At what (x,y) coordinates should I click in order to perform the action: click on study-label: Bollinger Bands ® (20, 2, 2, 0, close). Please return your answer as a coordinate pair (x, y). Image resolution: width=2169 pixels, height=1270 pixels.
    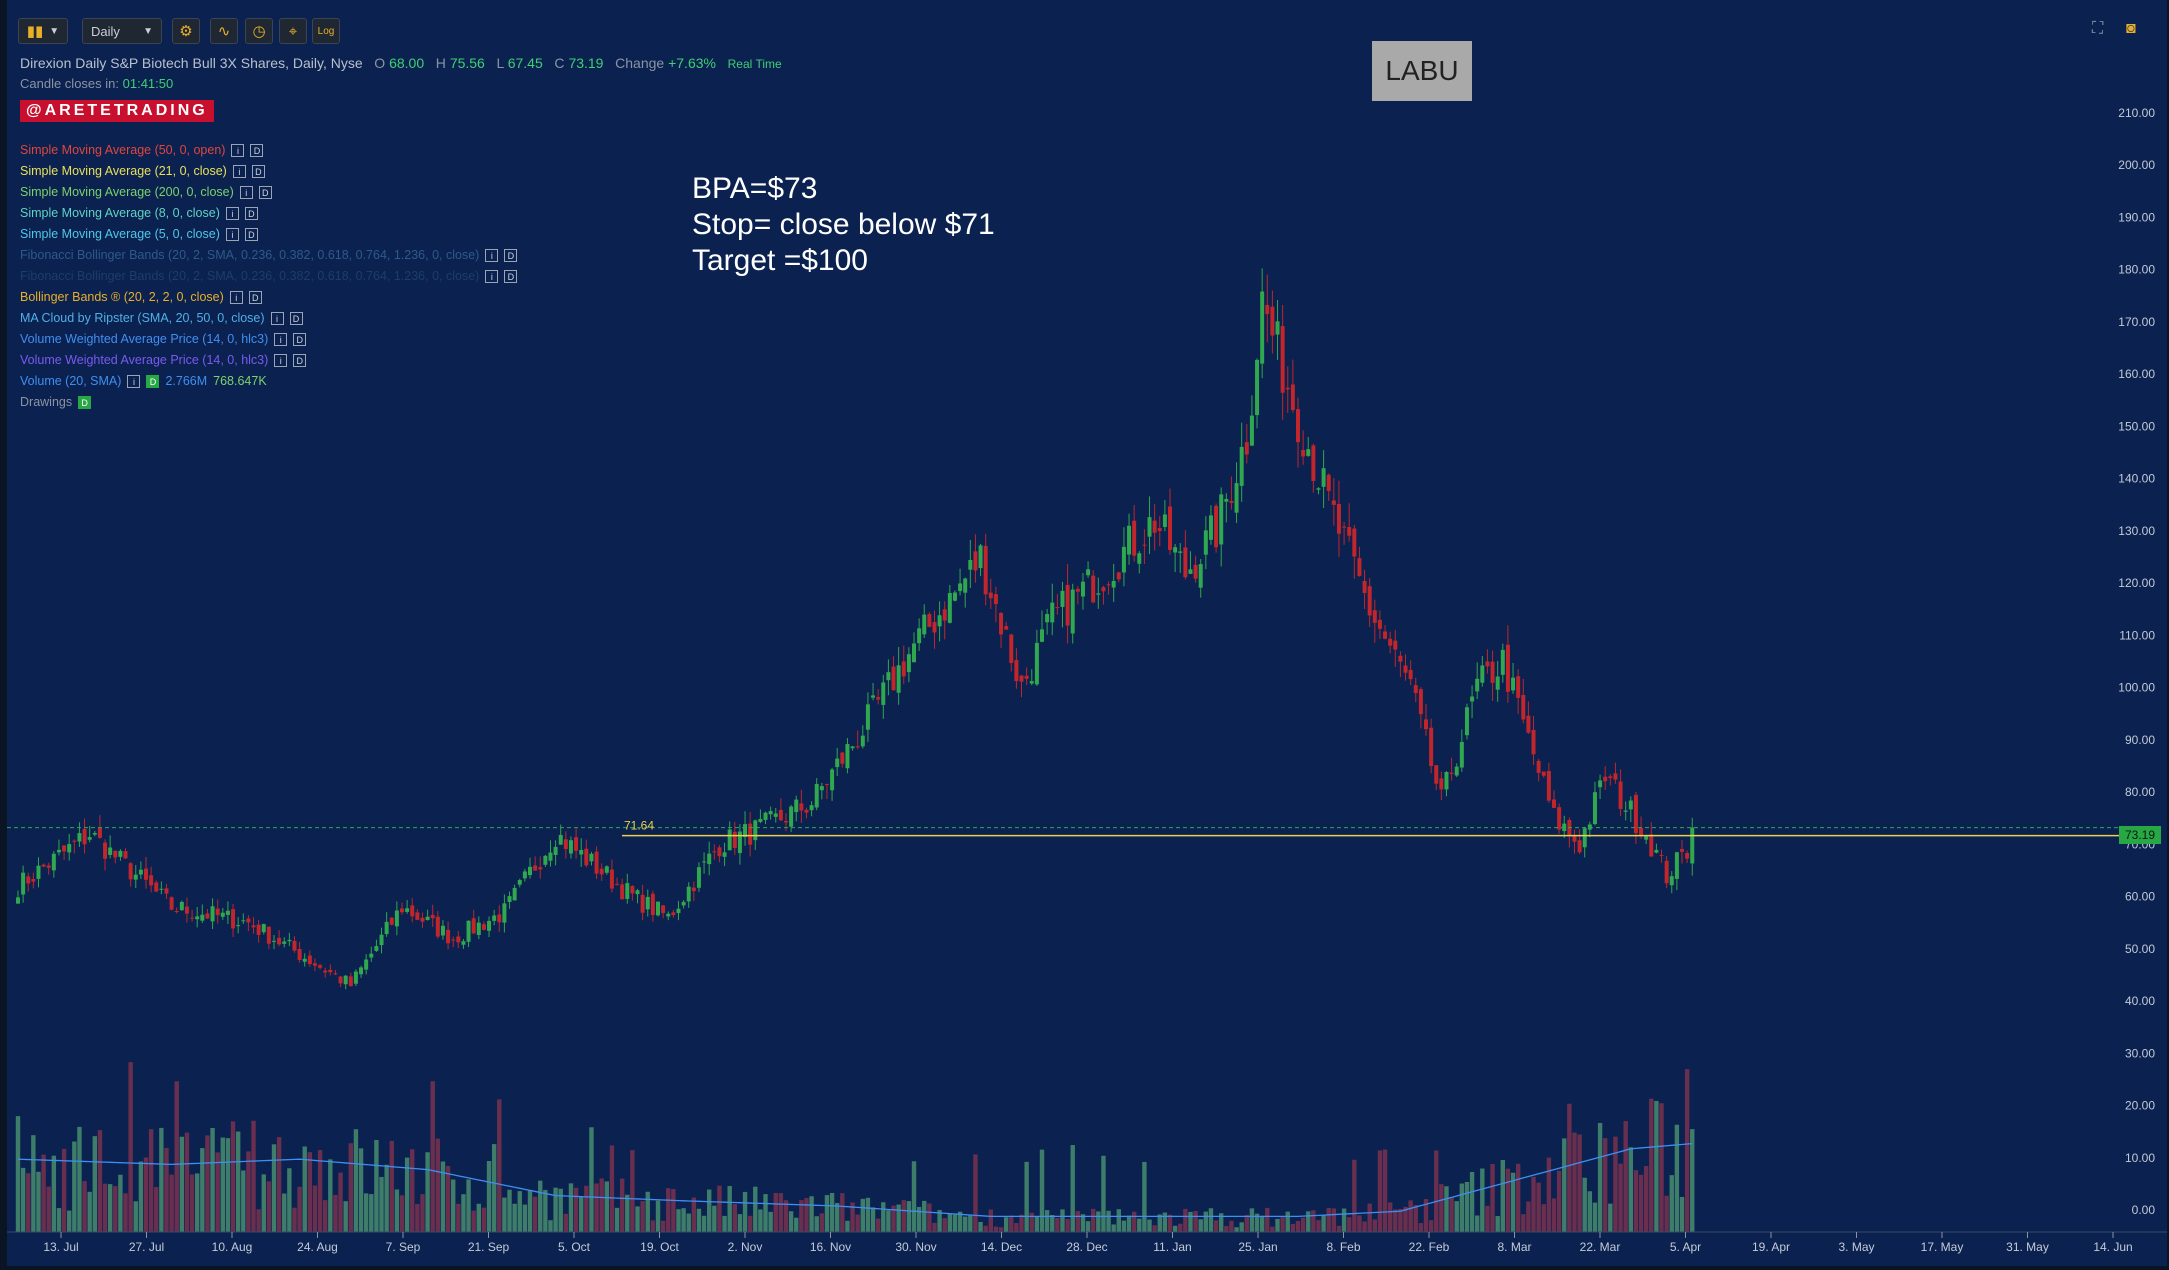
    Looking at the image, I should click on (122, 297).